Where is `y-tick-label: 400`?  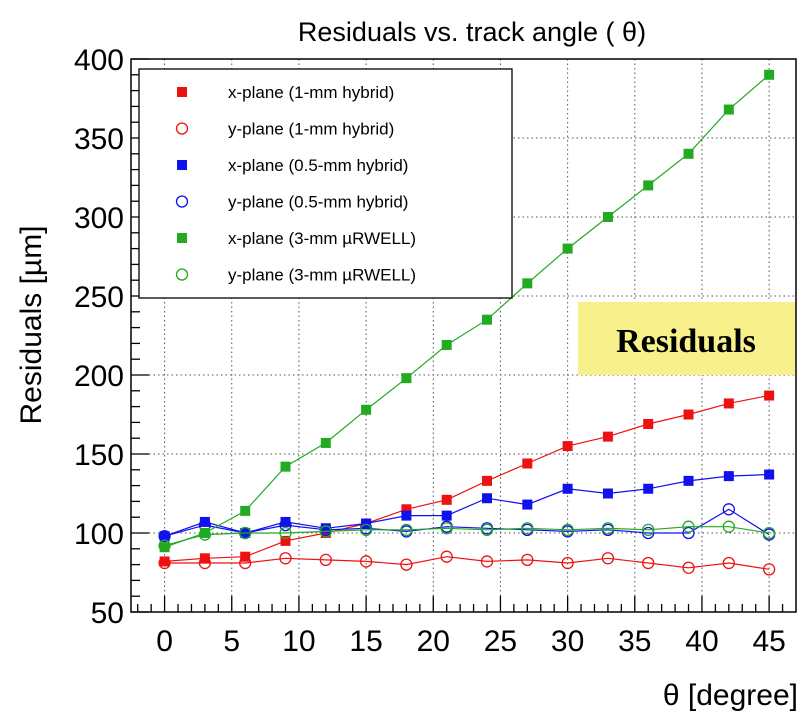
y-tick-label: 400 is located at coordinates (99, 60).